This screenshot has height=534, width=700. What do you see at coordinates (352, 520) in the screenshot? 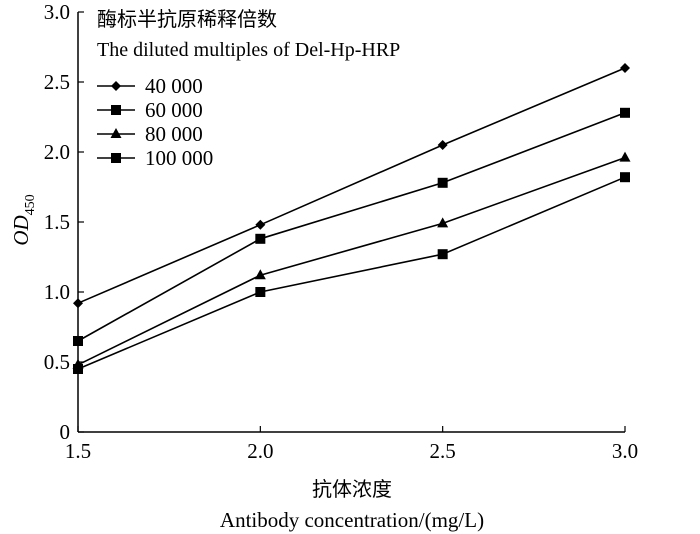
I see `x-axis-title: Antibody concentration/(mg/L)` at bounding box center [352, 520].